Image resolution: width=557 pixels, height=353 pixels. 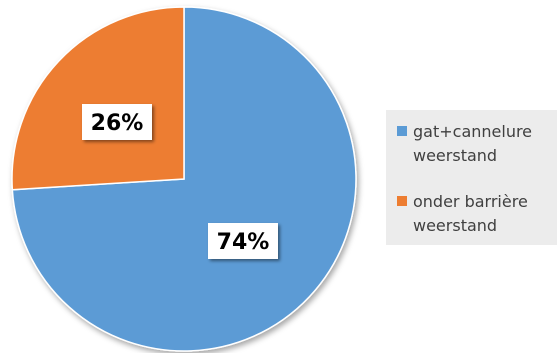 I want to click on data-label-text: 74%, so click(x=243, y=242).